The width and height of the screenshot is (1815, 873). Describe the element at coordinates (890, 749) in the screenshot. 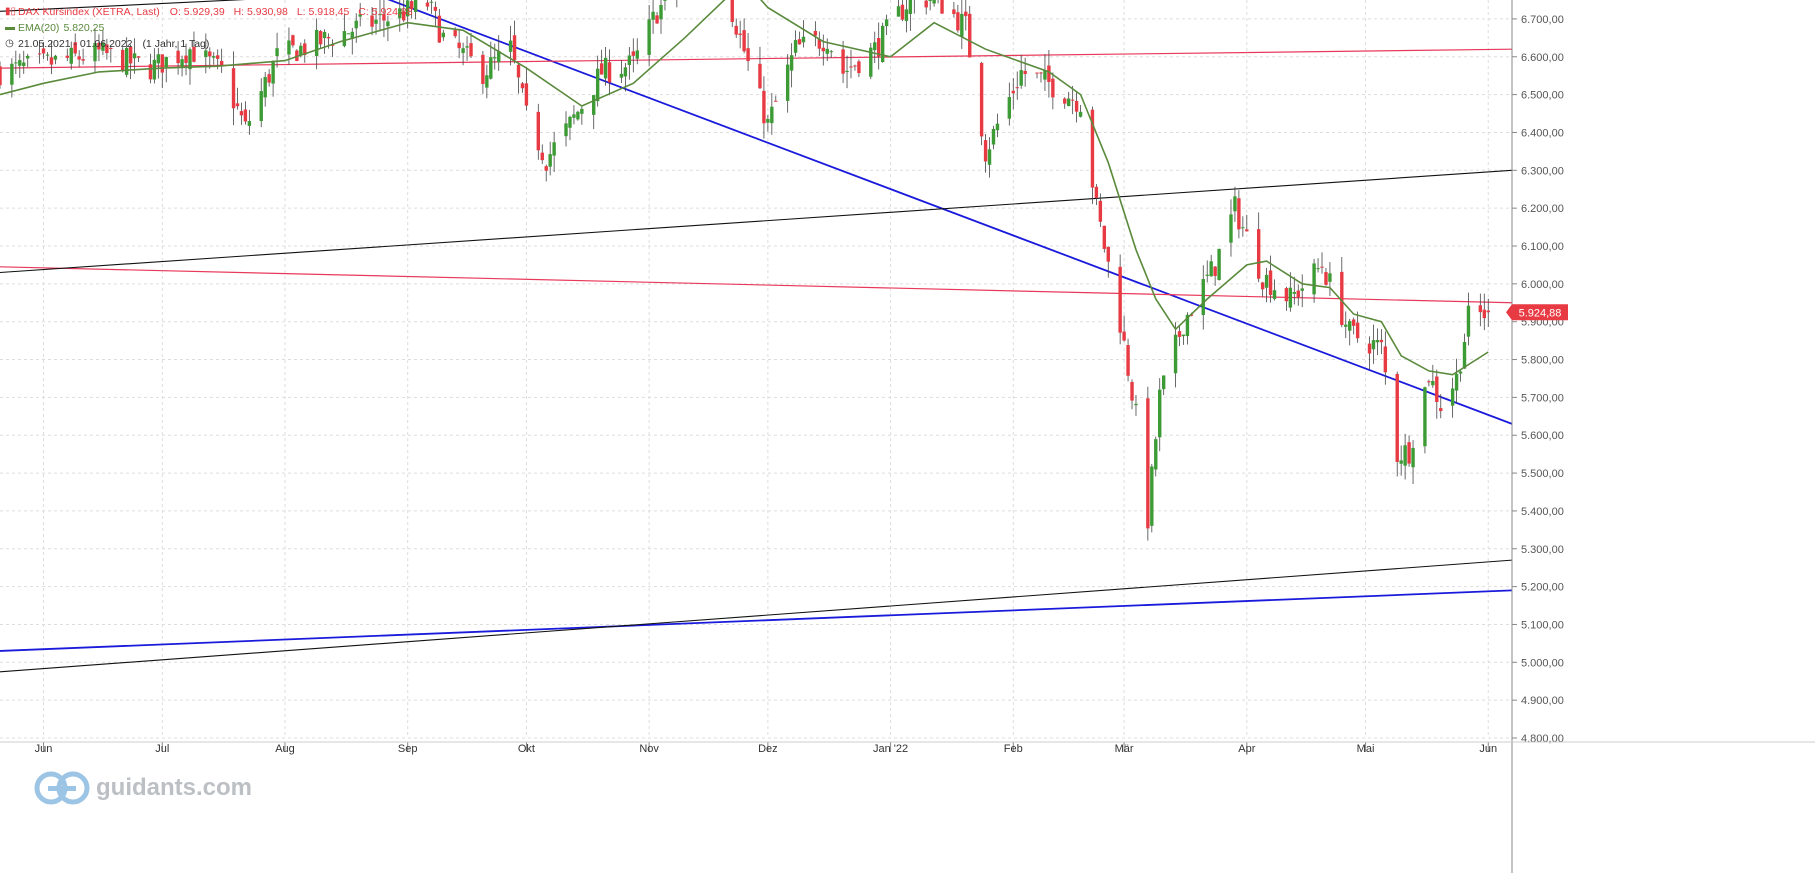

I see `x-tick-label: Jan '22` at that location.